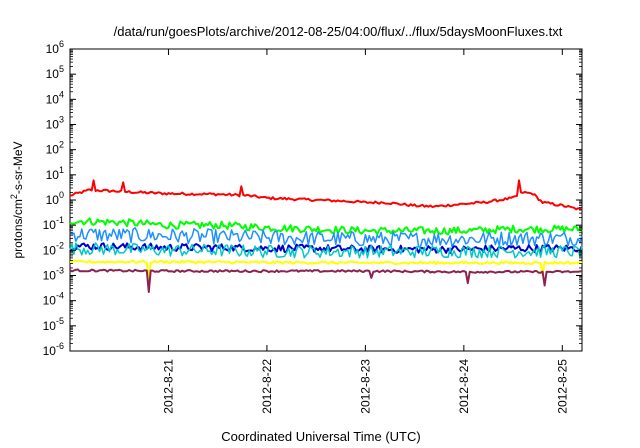 The width and height of the screenshot is (640, 448). Describe the element at coordinates (562, 386) in the screenshot. I see `x-tick-label: 2012-8-25` at that location.